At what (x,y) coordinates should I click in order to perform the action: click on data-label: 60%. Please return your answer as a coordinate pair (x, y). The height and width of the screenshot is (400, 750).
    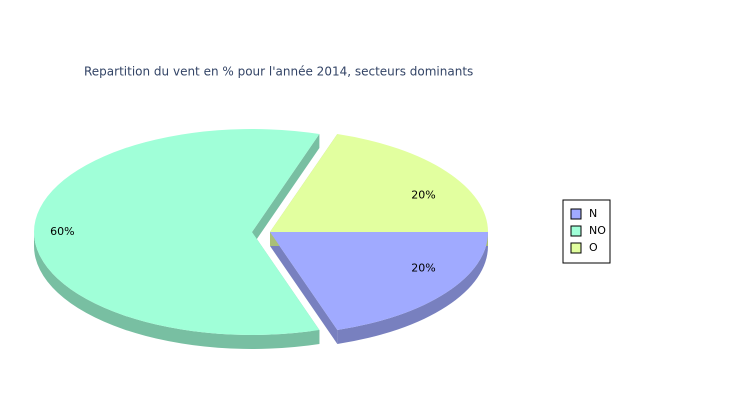
    Looking at the image, I should click on (62, 231).